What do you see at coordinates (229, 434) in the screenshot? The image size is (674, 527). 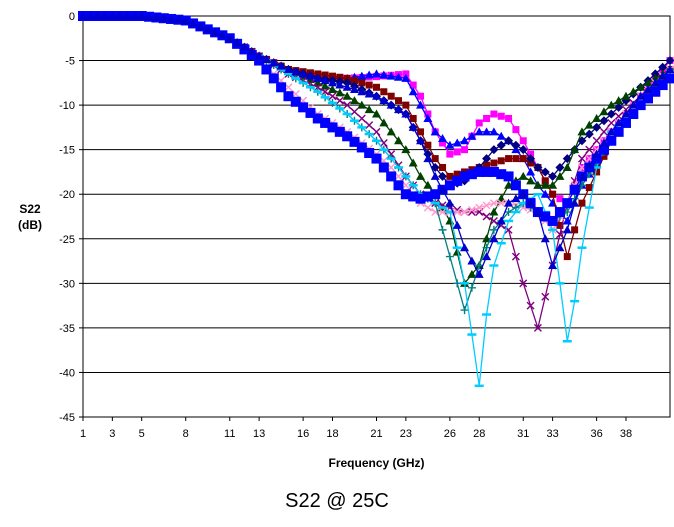 I see `x-tick-label: 11` at bounding box center [229, 434].